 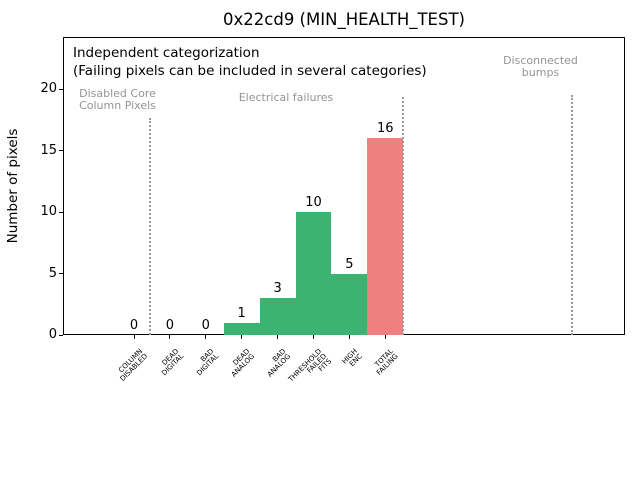 What do you see at coordinates (310, 365) in the screenshot?
I see `x-tick-label: THRESHOLD FAILED FITS` at bounding box center [310, 365].